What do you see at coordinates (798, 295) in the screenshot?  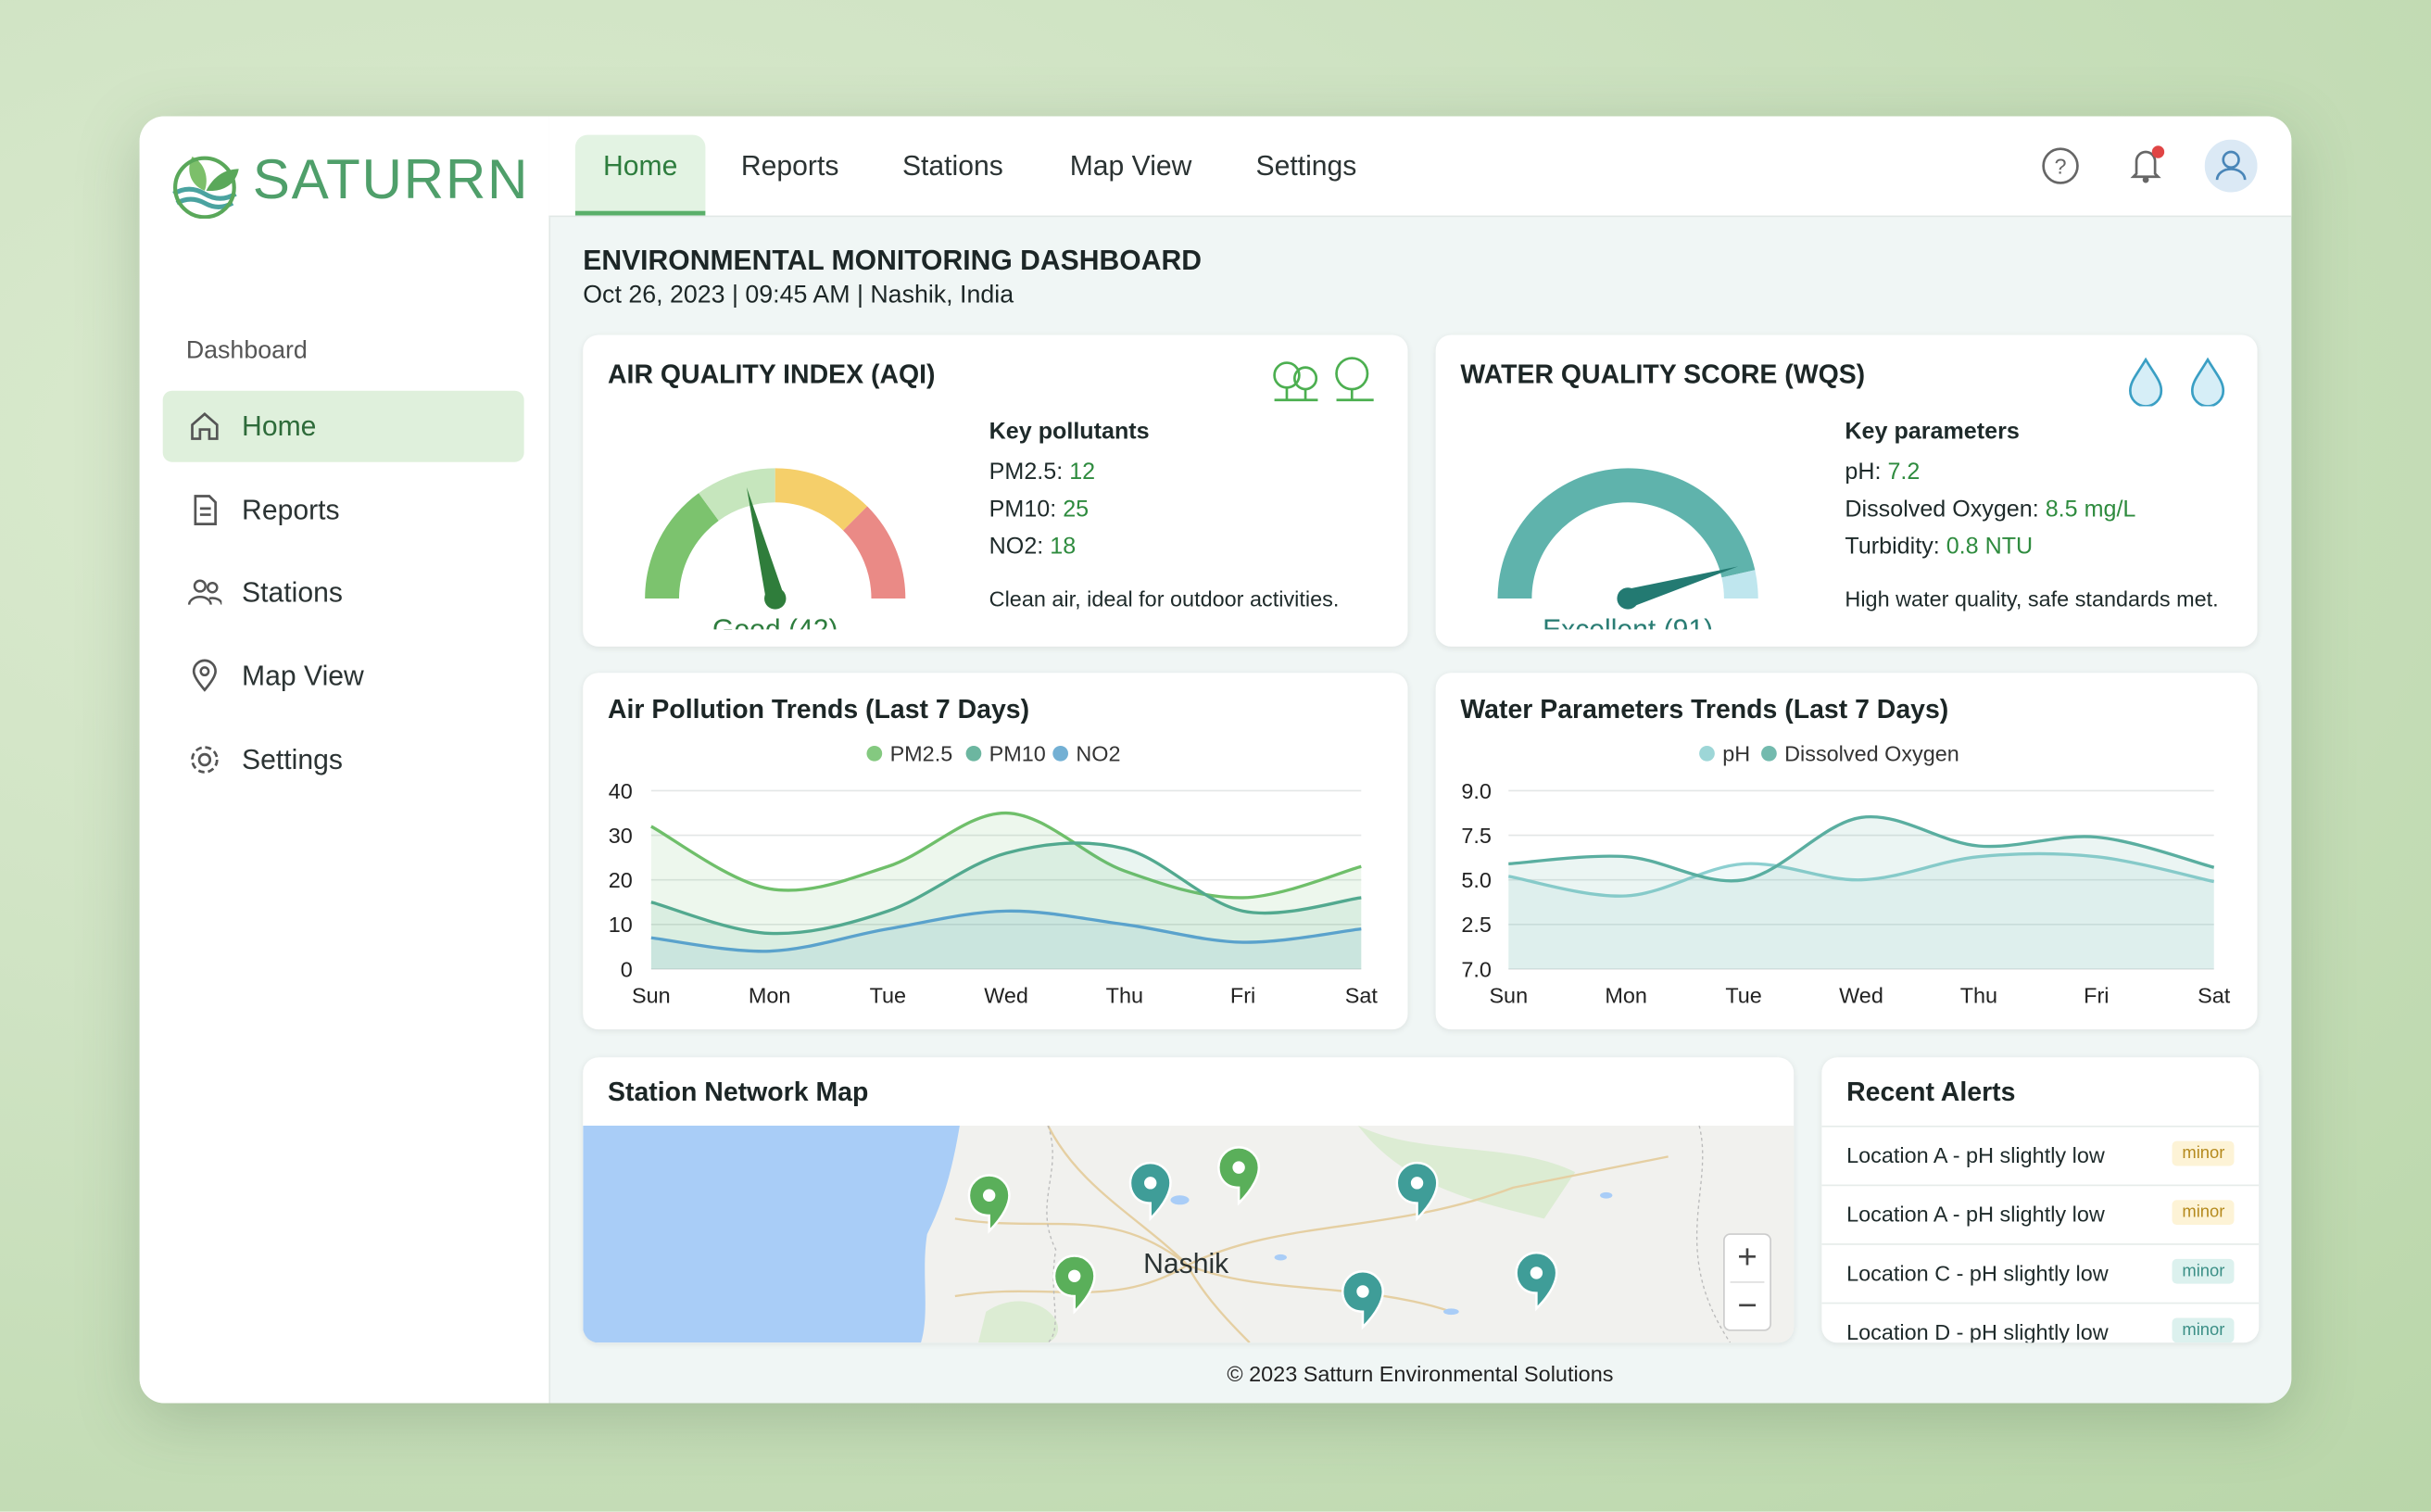 I see `dashboard-meta: Oct 26, 2023 | 09:45 AM | Nashik, India` at bounding box center [798, 295].